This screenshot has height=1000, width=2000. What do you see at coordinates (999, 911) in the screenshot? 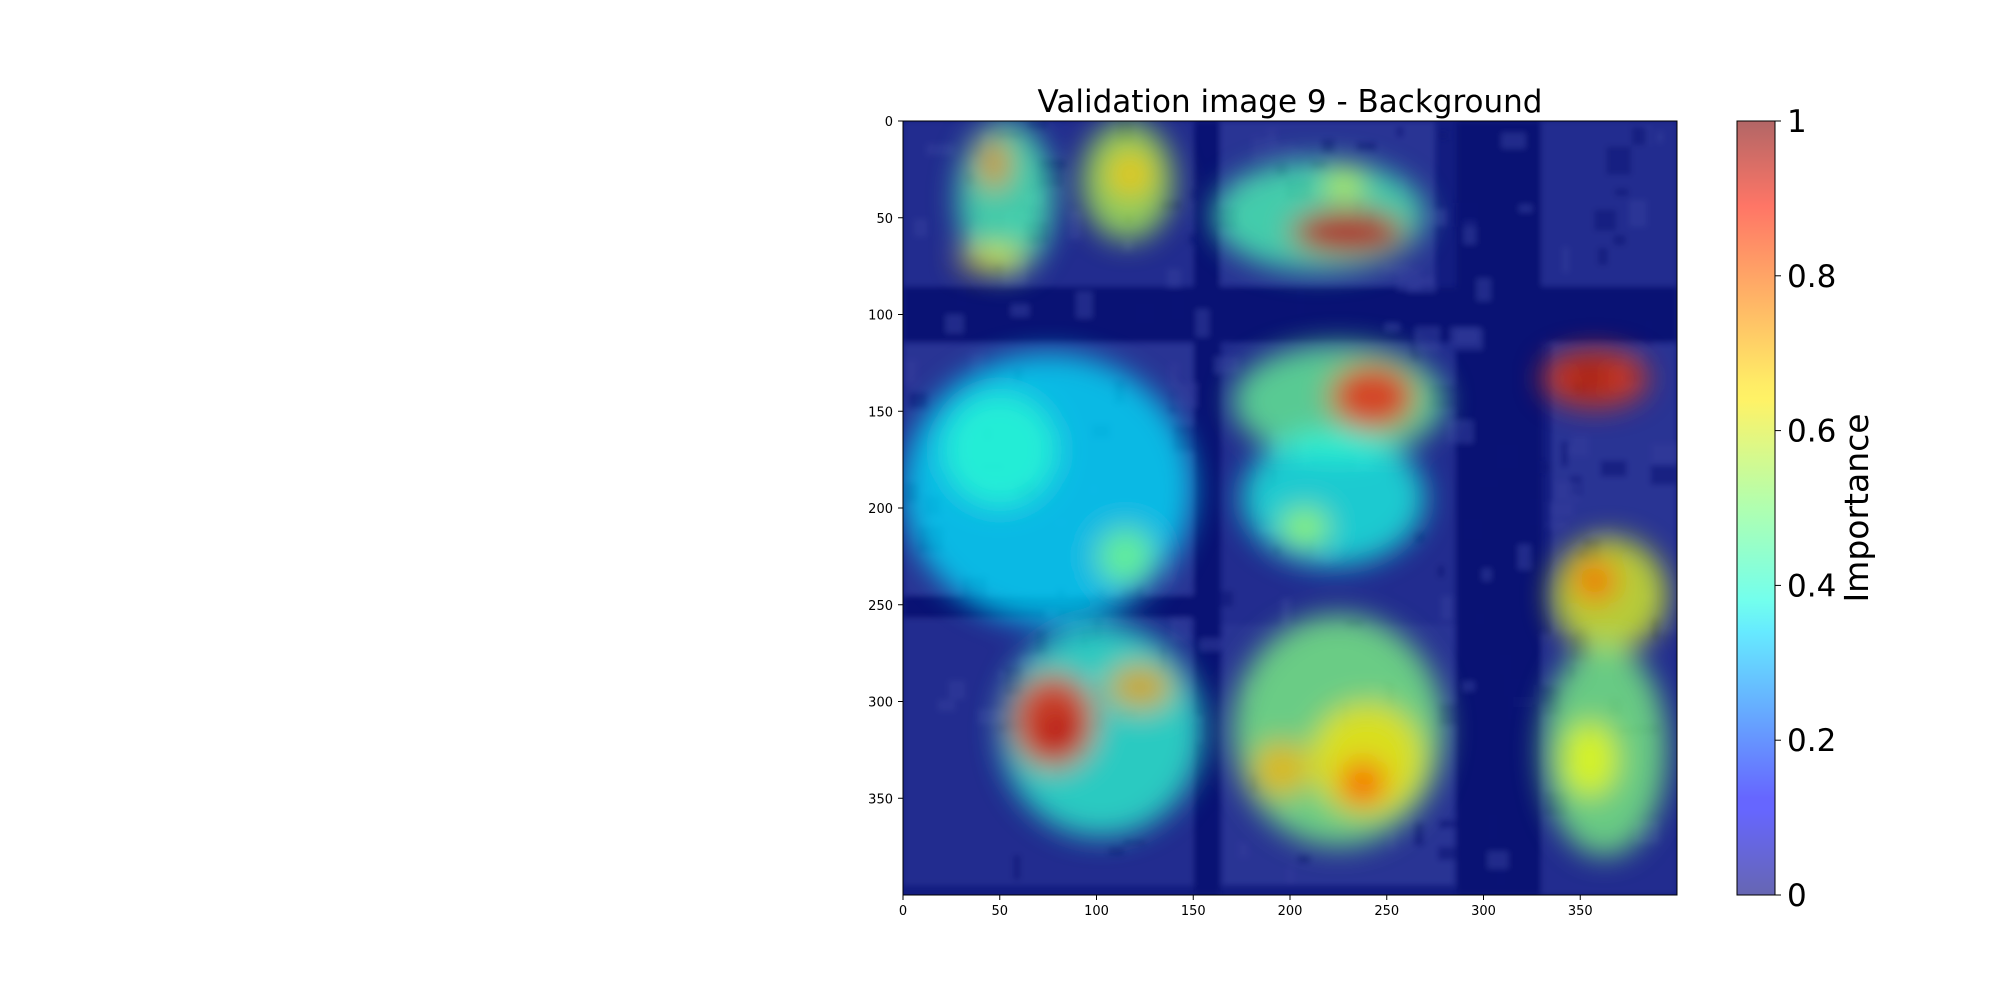
I see `x-tick-label: 50` at bounding box center [999, 911].